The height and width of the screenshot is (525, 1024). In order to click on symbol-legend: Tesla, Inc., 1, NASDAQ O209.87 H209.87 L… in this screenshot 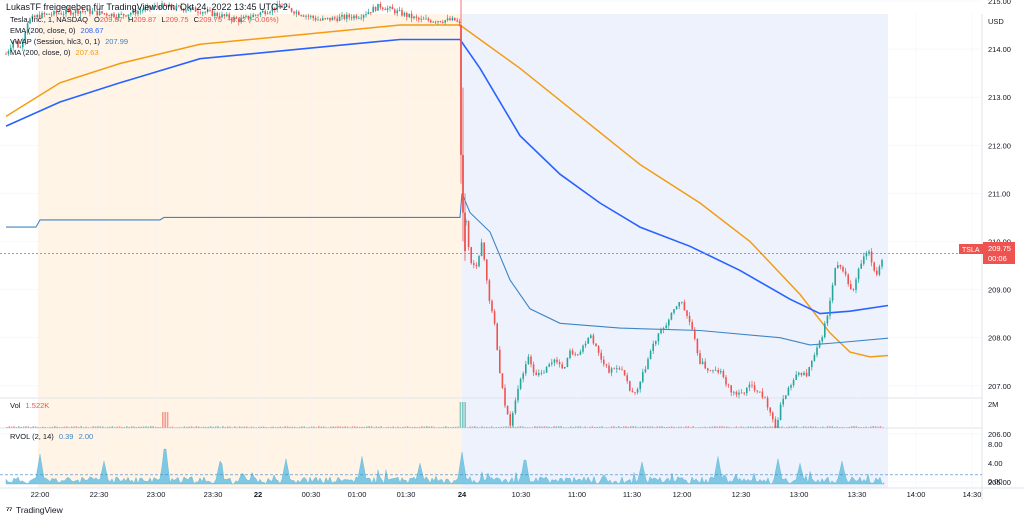, I will do `click(144, 20)`.